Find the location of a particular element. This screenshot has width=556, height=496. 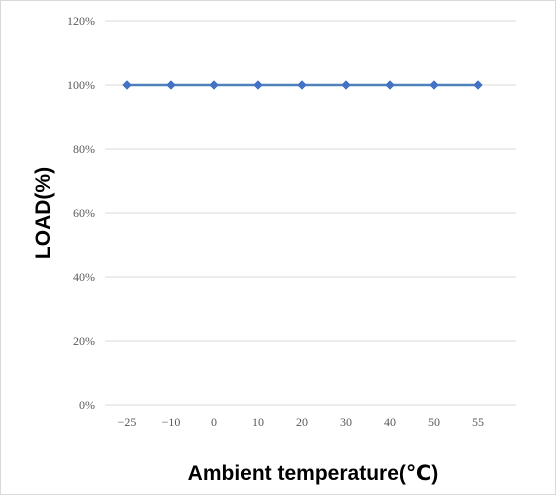

x-tick-label: 40 is located at coordinates (390, 422).